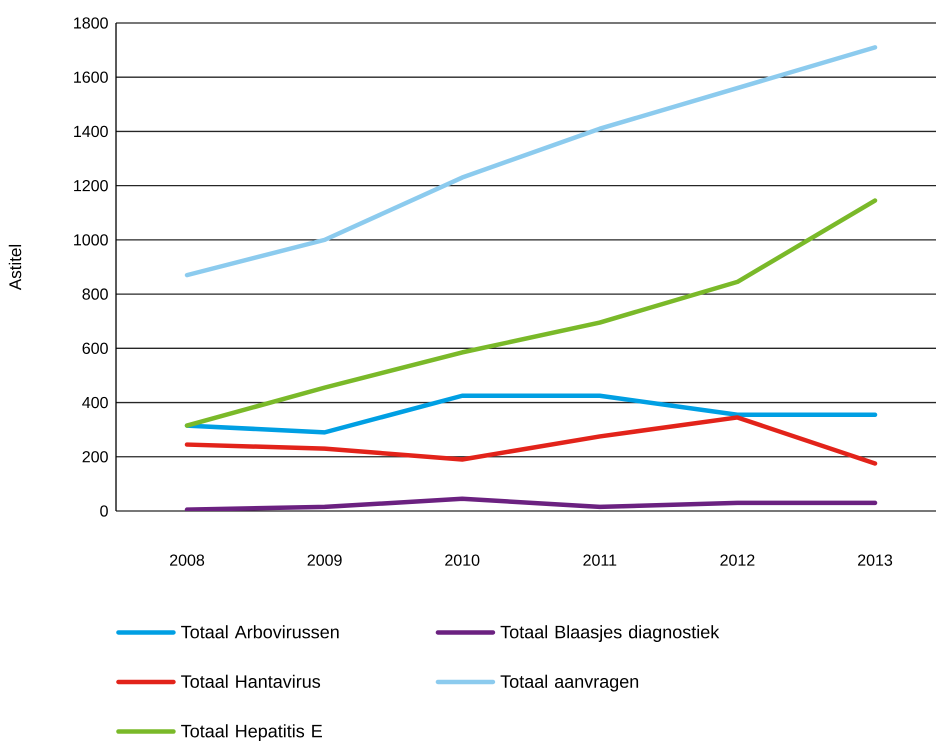 The width and height of the screenshot is (936, 745). Describe the element at coordinates (95, 456) in the screenshot. I see `y-tick-label: 200` at that location.